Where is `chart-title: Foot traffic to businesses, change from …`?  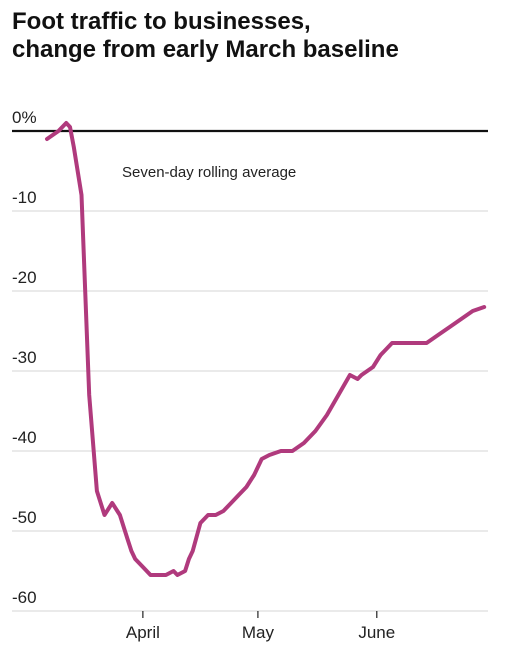
chart-title: Foot traffic to businesses, change from … is located at coordinates (252, 36).